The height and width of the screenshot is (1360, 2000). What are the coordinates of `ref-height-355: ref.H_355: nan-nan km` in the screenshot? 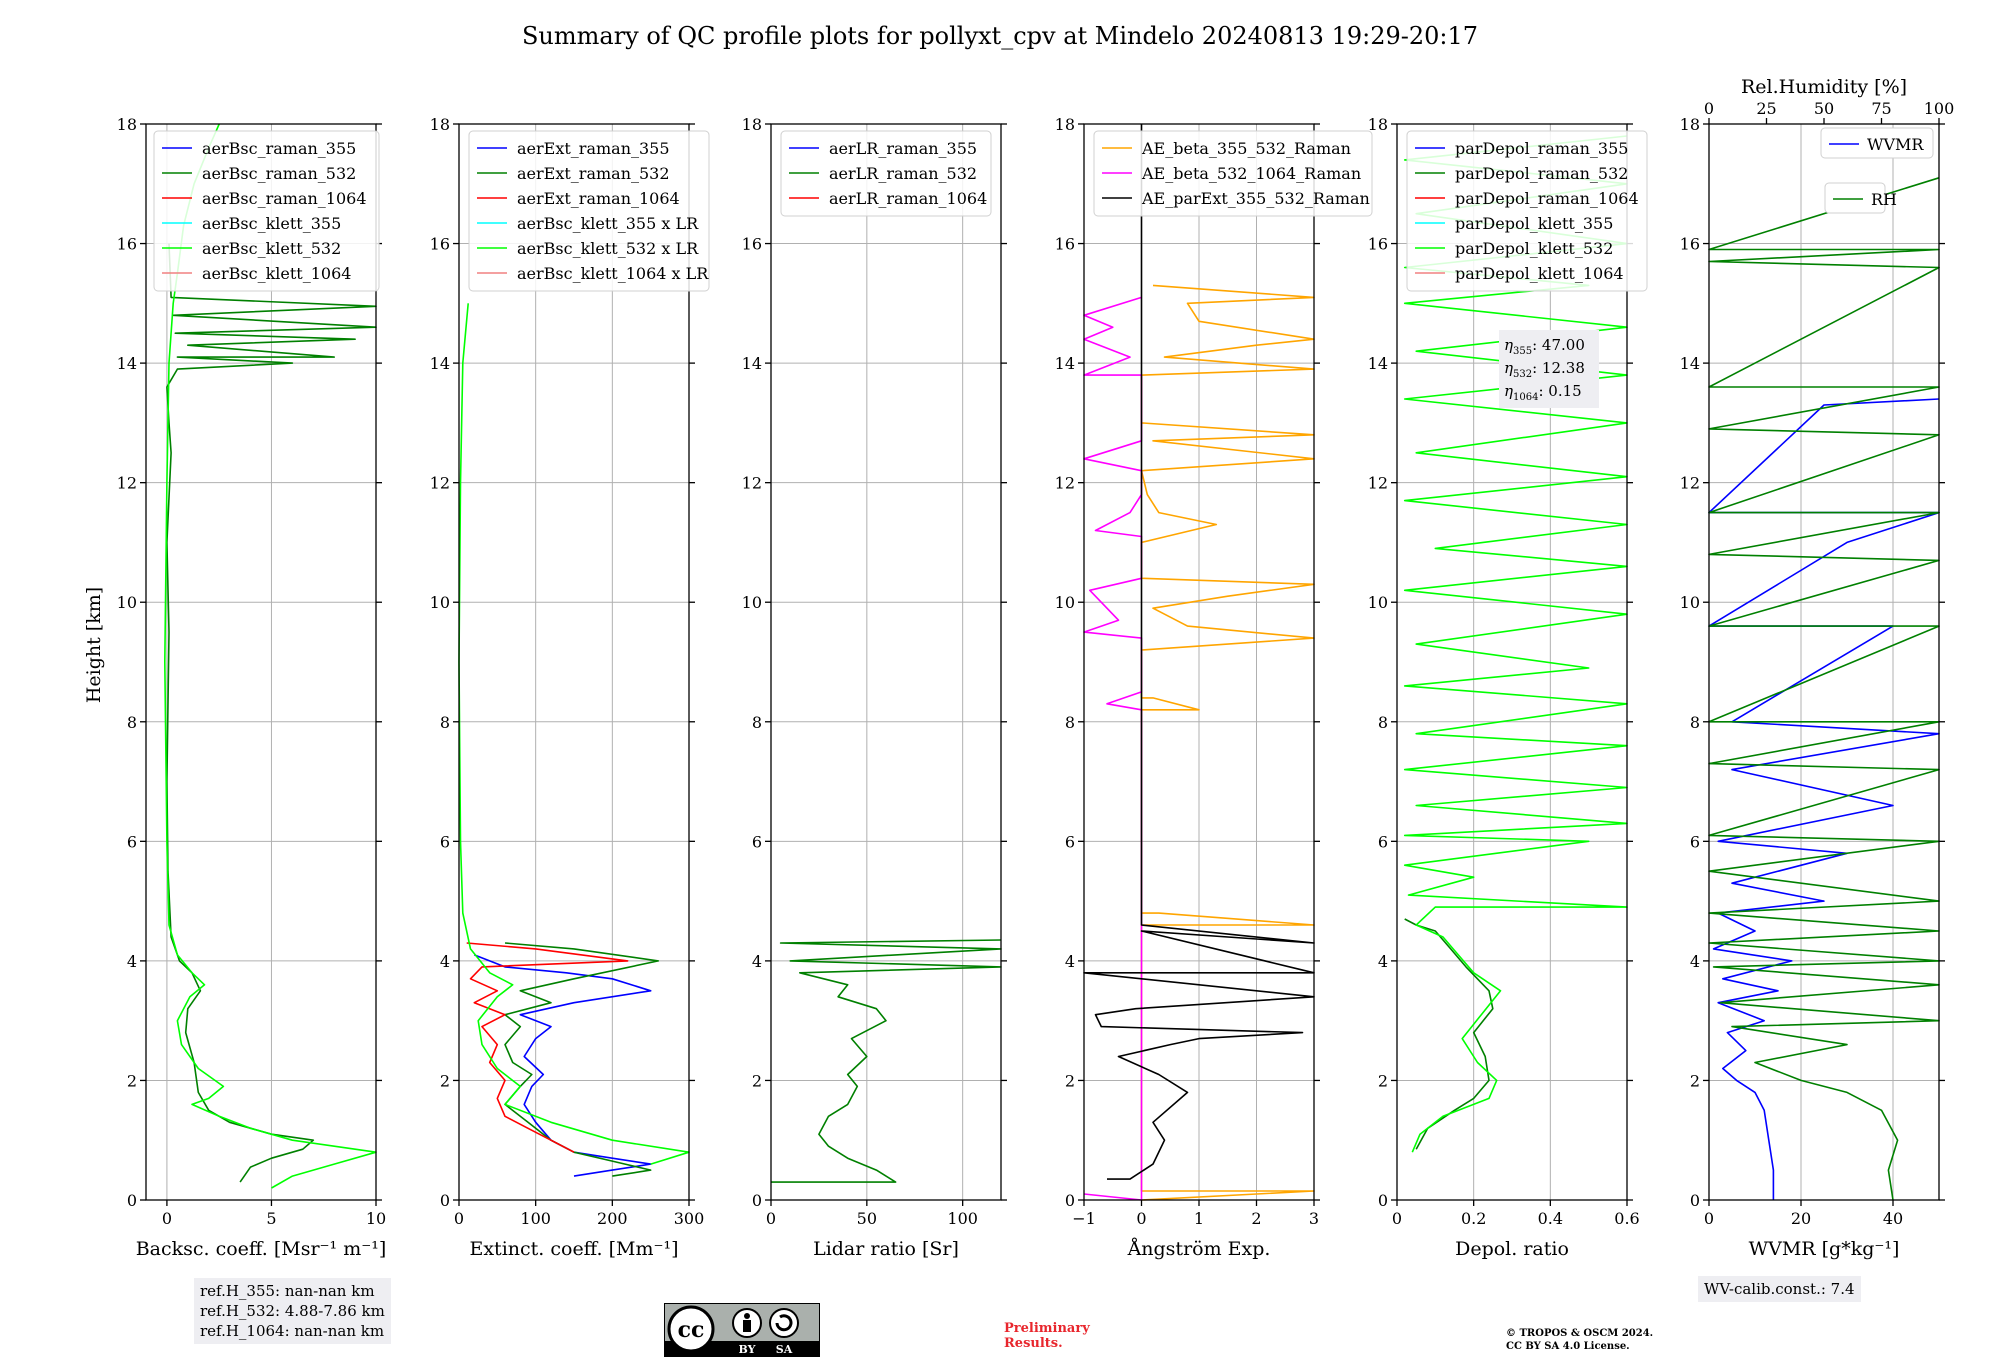 It's located at (287, 1291).